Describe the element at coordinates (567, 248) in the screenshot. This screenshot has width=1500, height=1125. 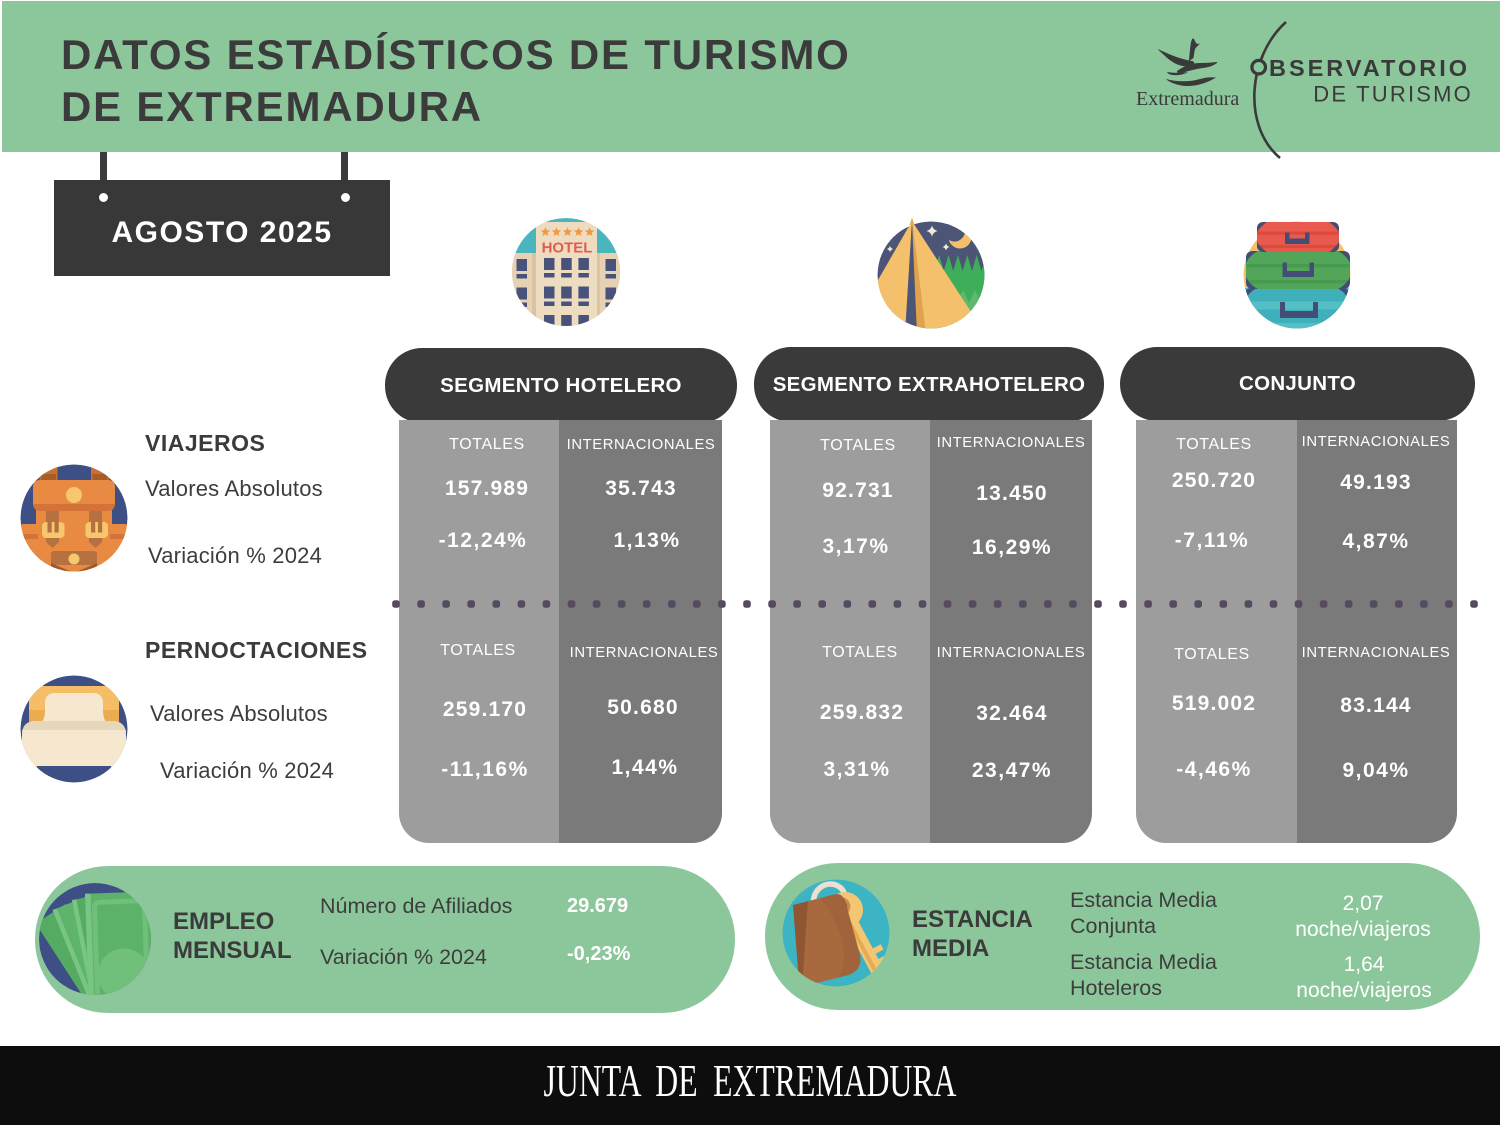
I see `svg-text: HOTEL` at that location.